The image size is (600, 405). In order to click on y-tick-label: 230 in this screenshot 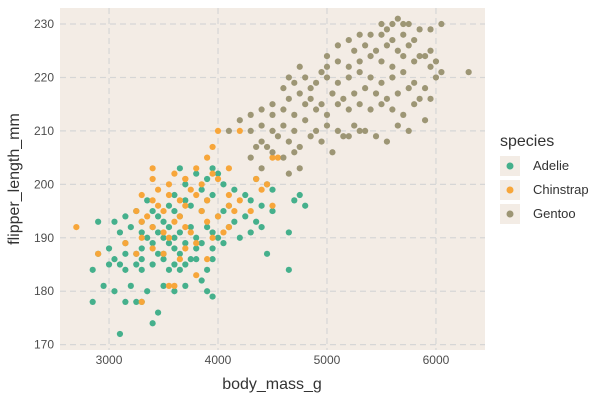, I will do `click(44, 24)`.